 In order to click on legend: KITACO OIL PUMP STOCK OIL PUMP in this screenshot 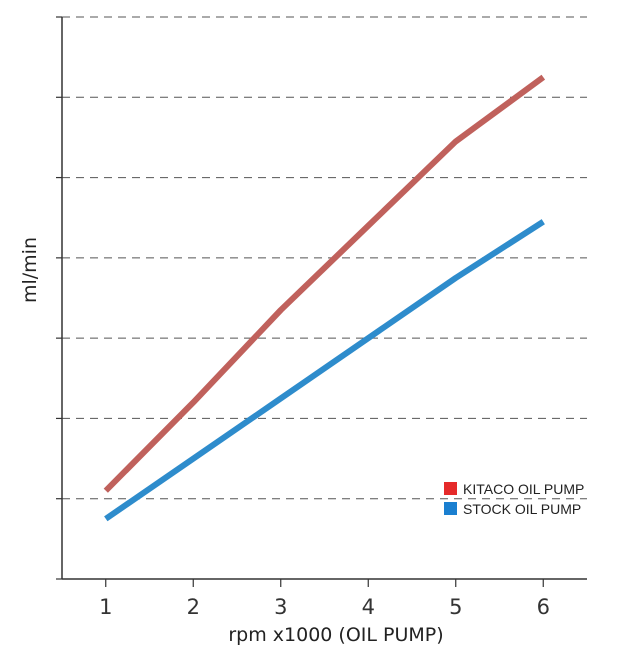, I will do `click(514, 499)`.